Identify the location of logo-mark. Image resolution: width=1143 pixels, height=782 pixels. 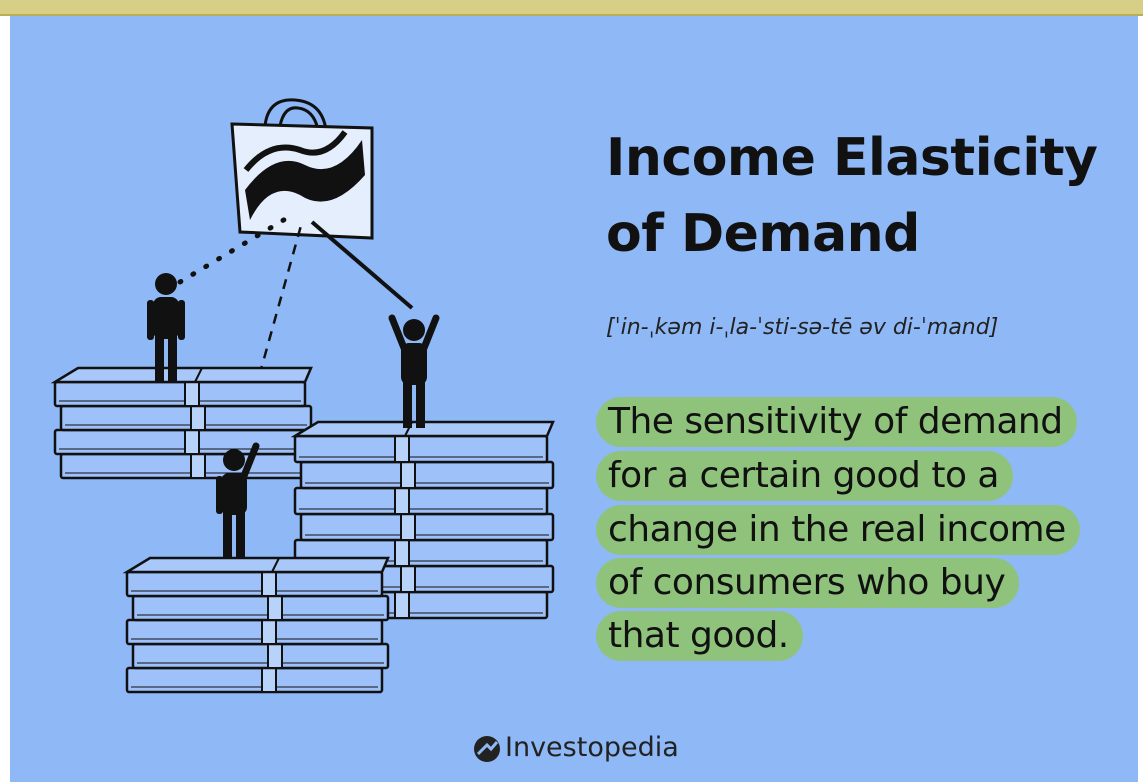
(487, 748).